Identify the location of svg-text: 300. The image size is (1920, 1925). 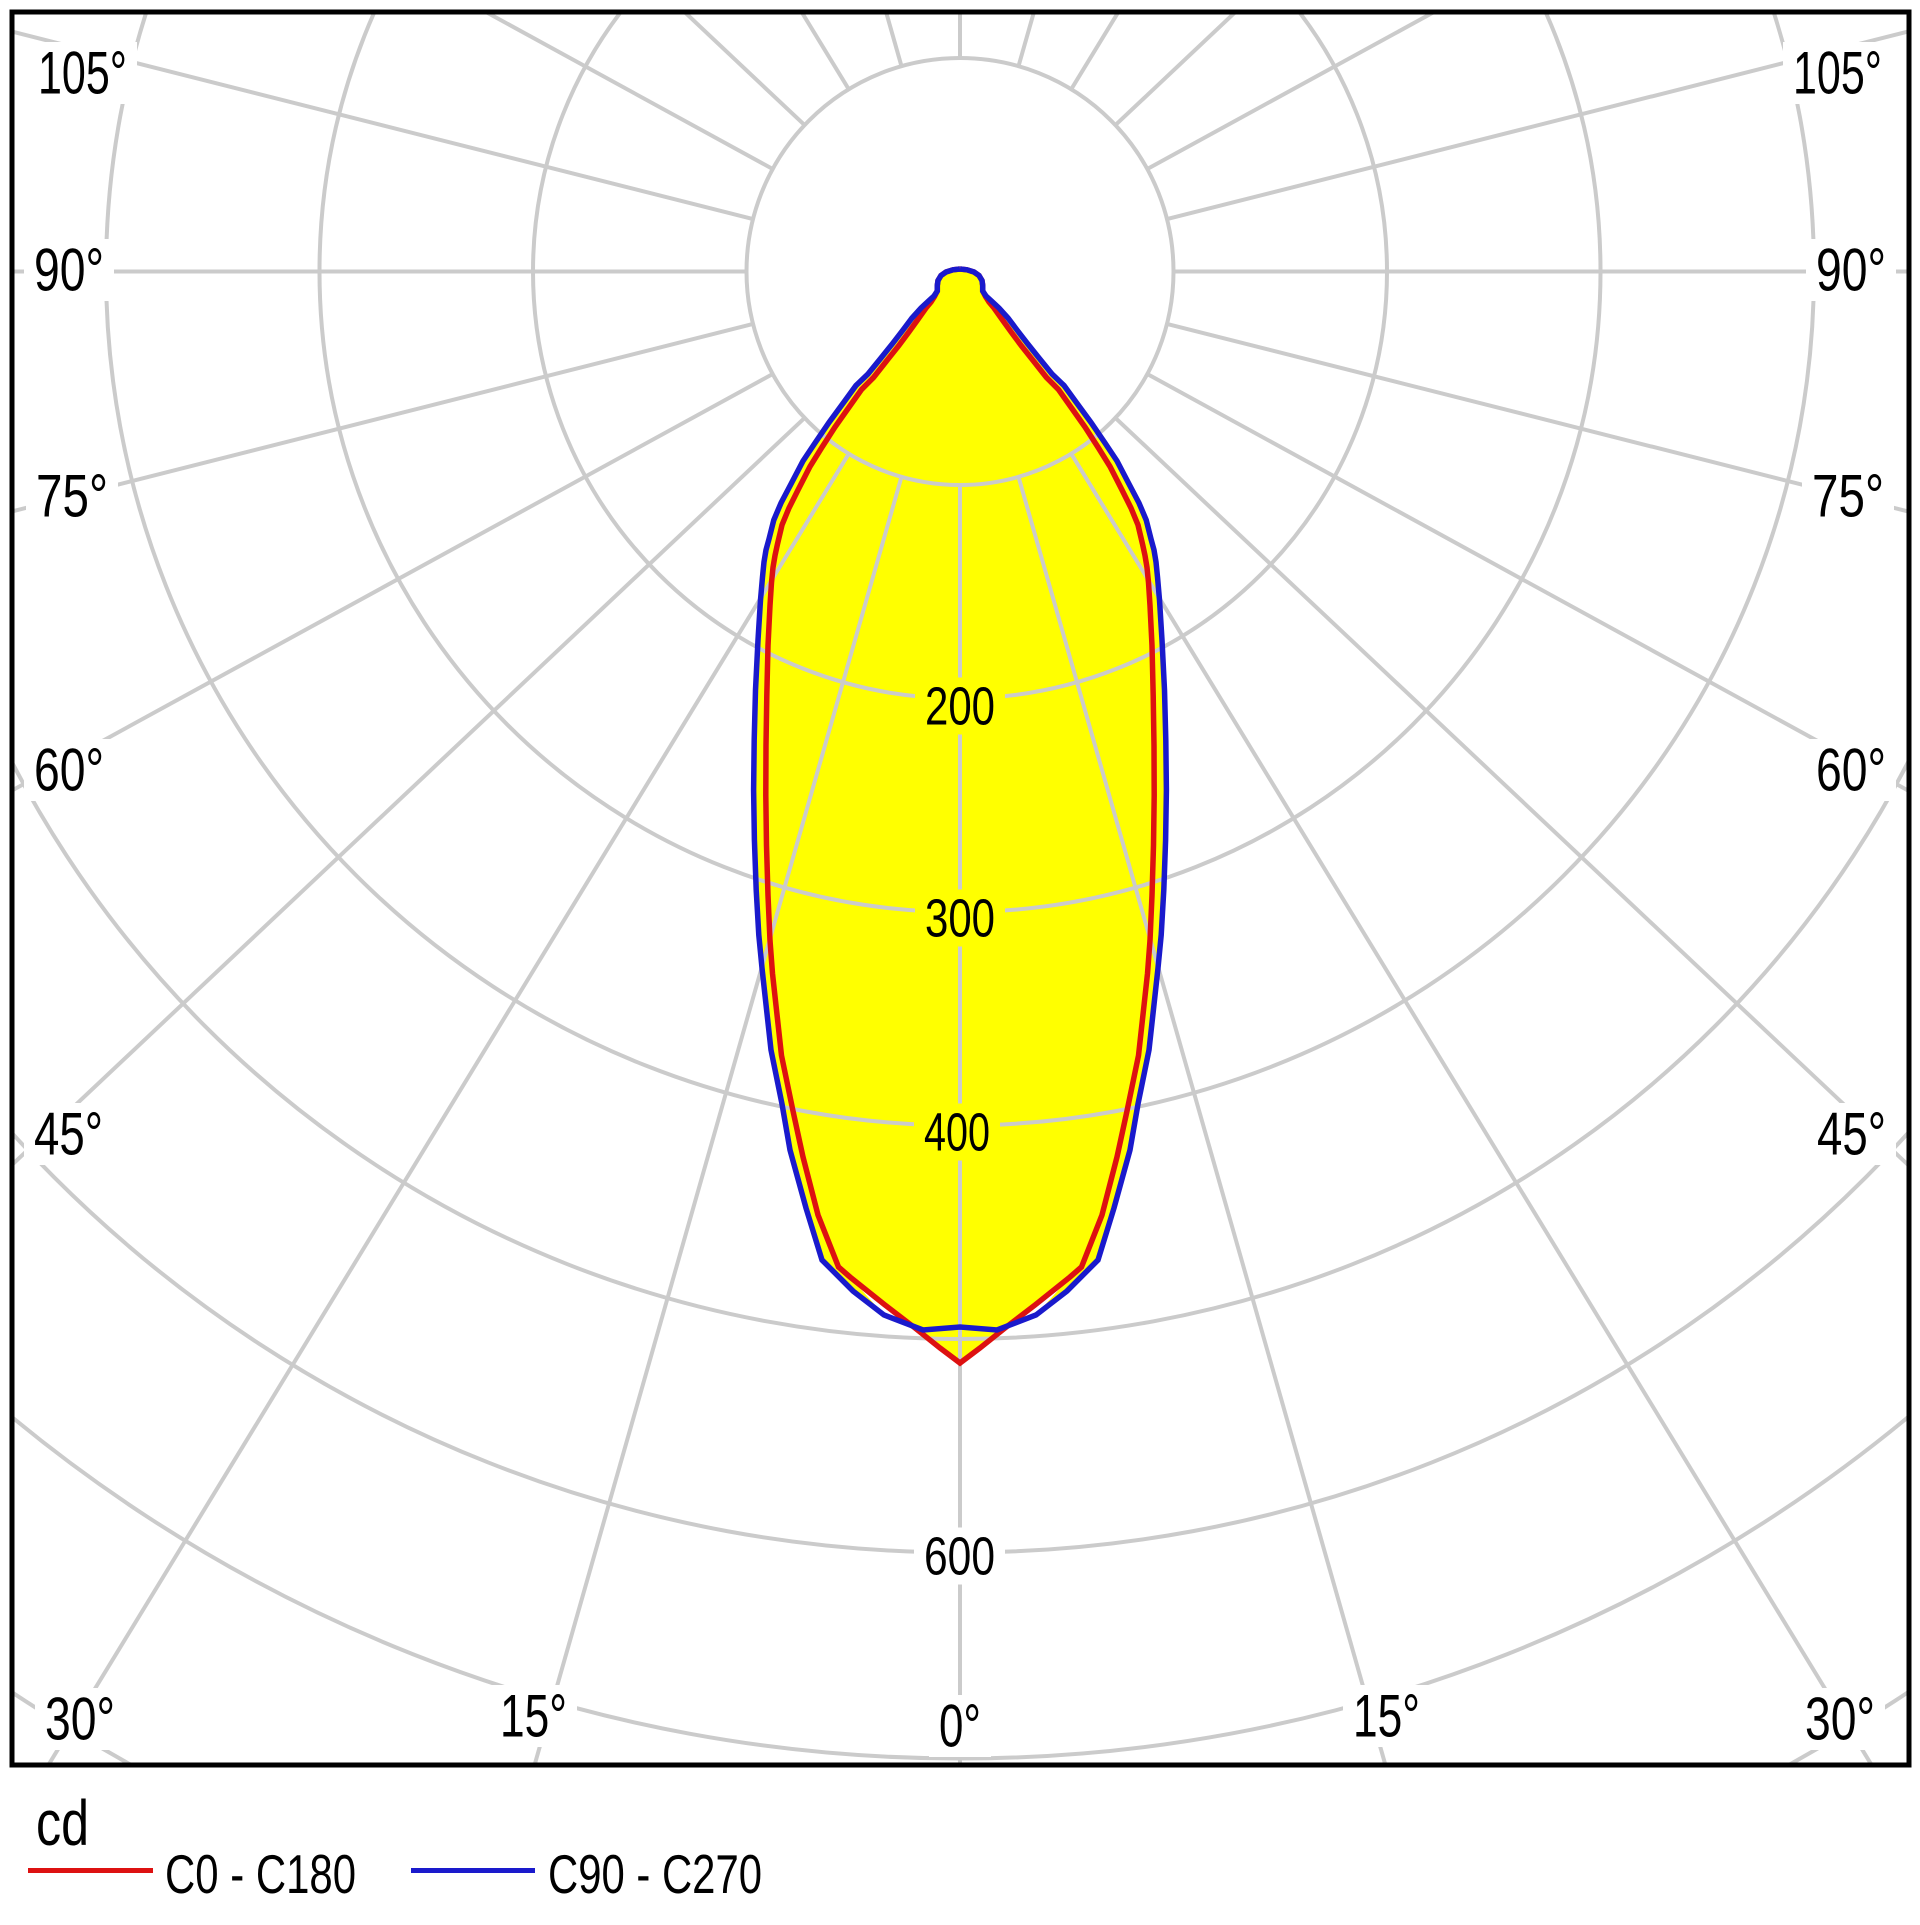
(960, 919).